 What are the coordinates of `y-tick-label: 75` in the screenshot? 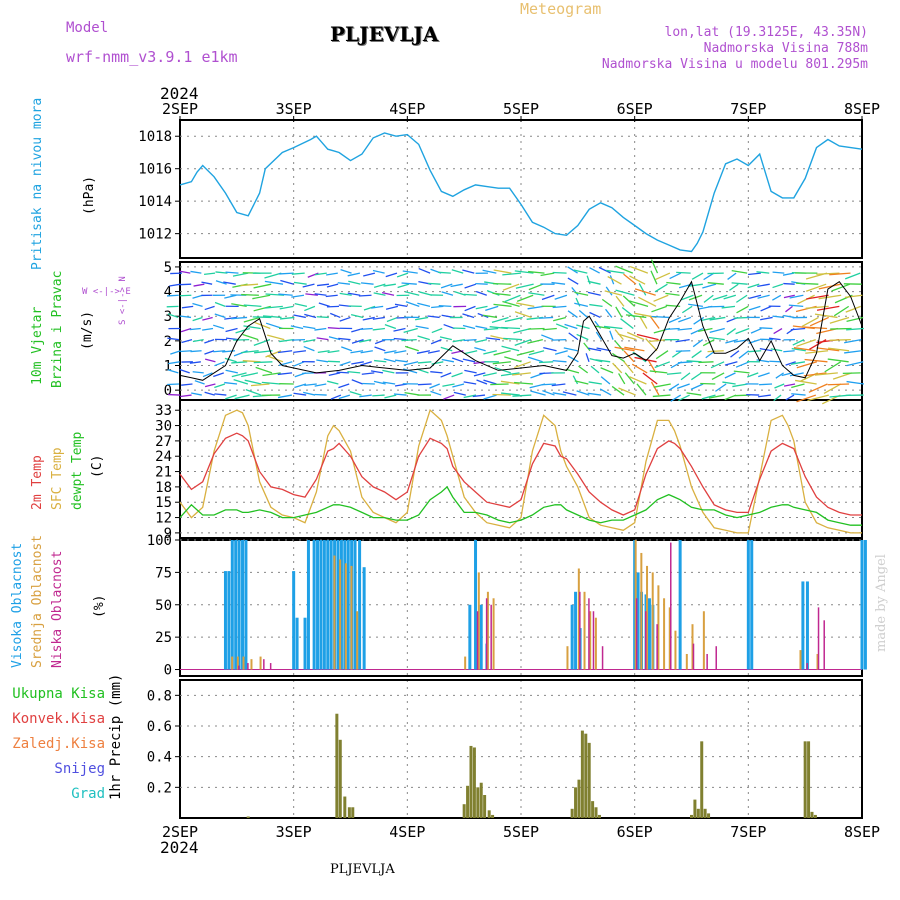 It's located at (163, 573).